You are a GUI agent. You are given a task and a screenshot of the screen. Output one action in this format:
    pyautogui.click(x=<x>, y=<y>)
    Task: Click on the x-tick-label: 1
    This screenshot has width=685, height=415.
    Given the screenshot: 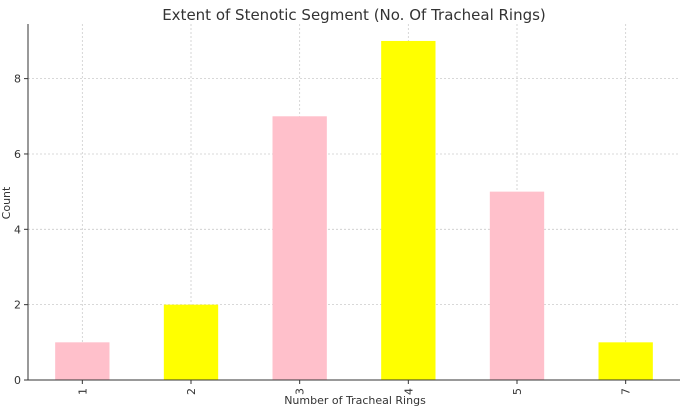 What is the action you would take?
    pyautogui.click(x=82, y=391)
    